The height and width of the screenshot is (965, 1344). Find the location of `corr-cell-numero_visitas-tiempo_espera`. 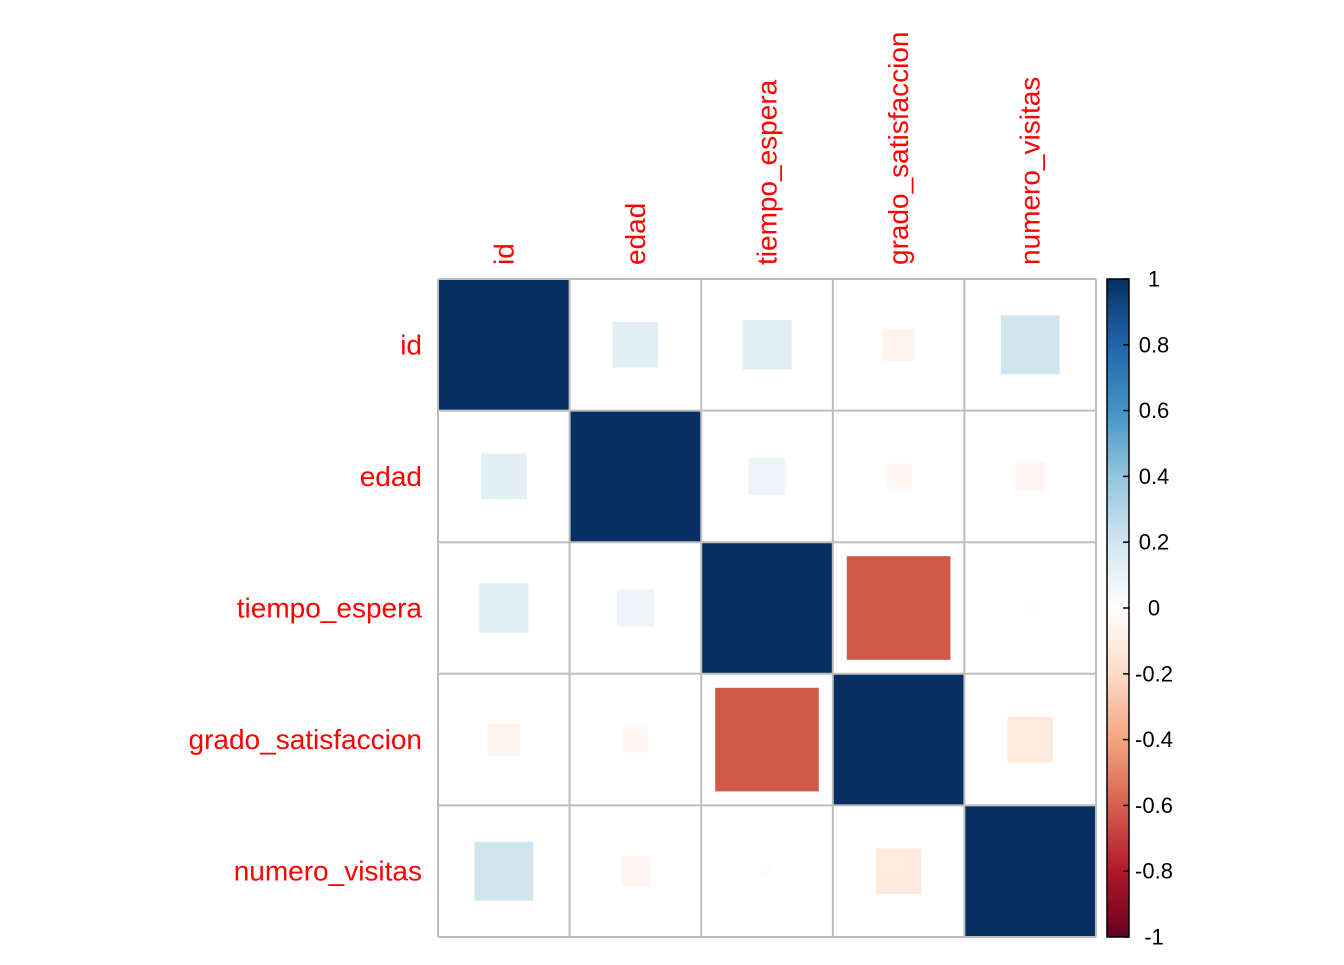

corr-cell-numero_visitas-tiempo_espera is located at coordinates (767, 871).